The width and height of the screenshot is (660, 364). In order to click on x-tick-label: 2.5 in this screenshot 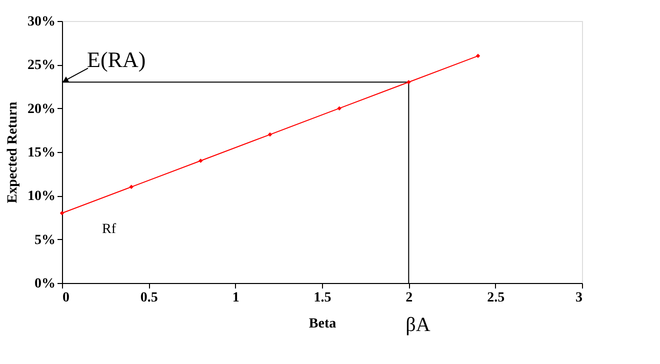, I will do `click(496, 298)`.